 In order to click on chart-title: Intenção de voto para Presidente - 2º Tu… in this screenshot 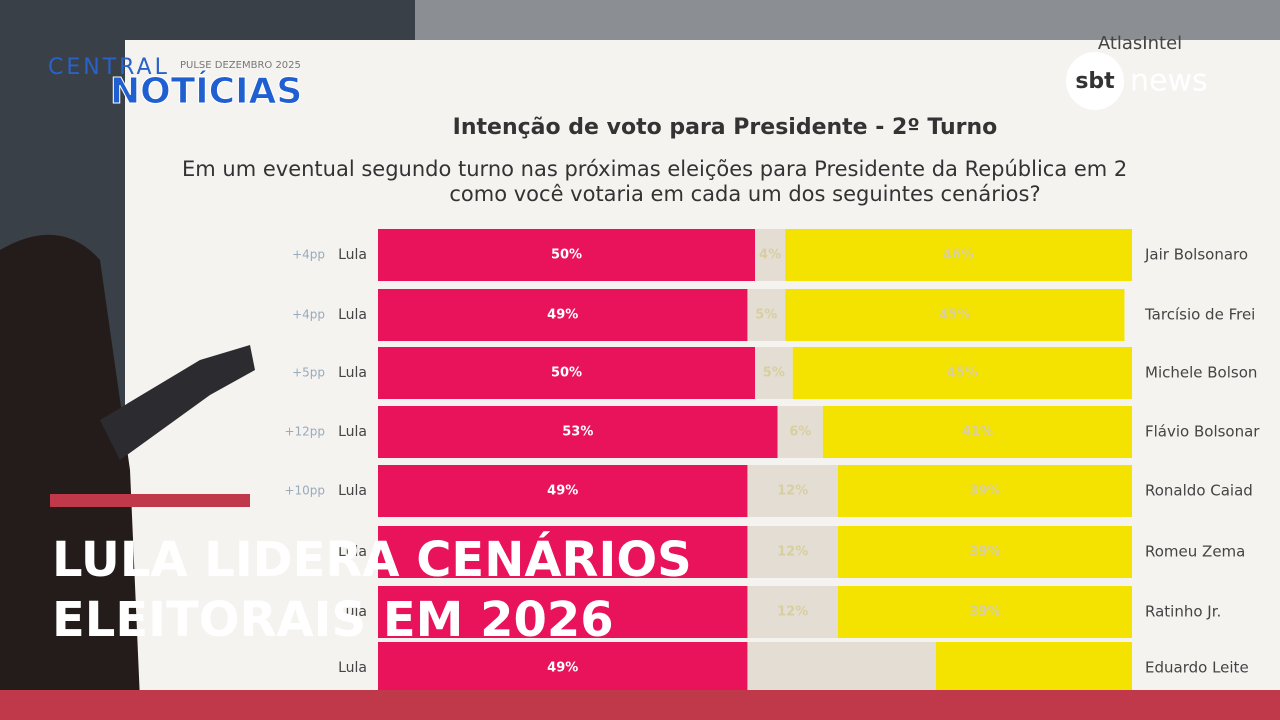, I will do `click(725, 127)`.